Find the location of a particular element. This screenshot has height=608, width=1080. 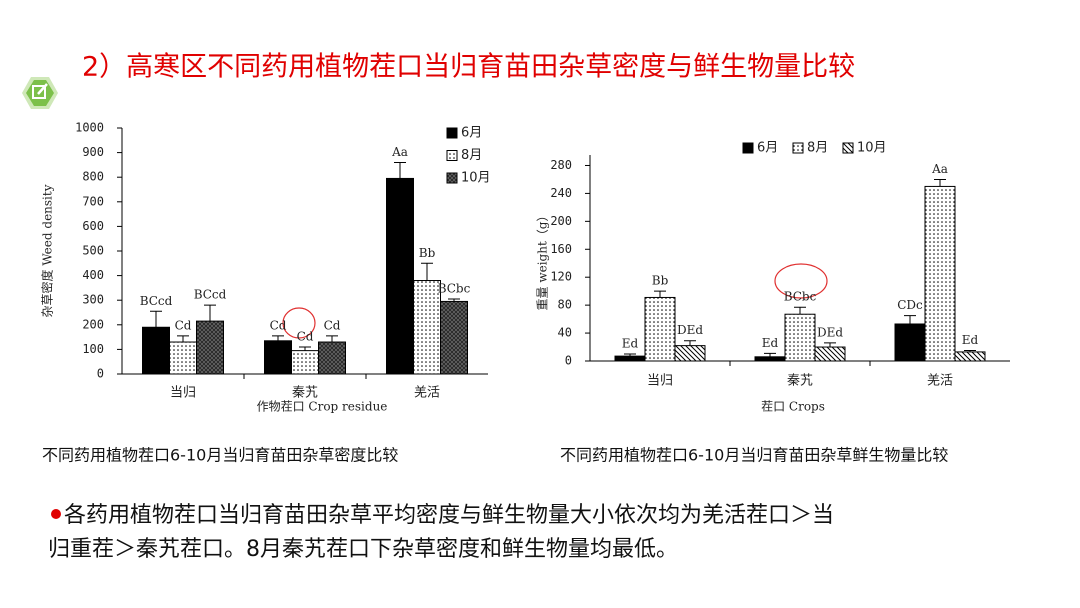

significance-label: CDc is located at coordinates (910, 305).